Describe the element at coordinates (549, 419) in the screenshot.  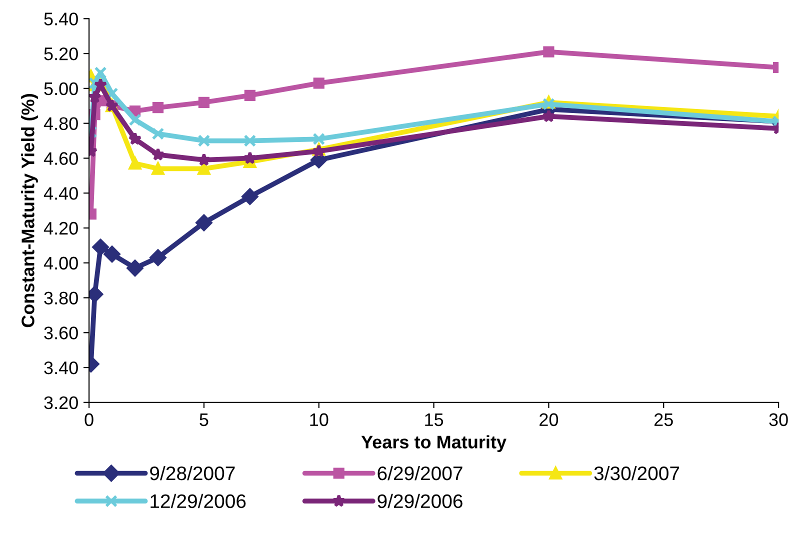
I see `x-tick-label: 20` at that location.